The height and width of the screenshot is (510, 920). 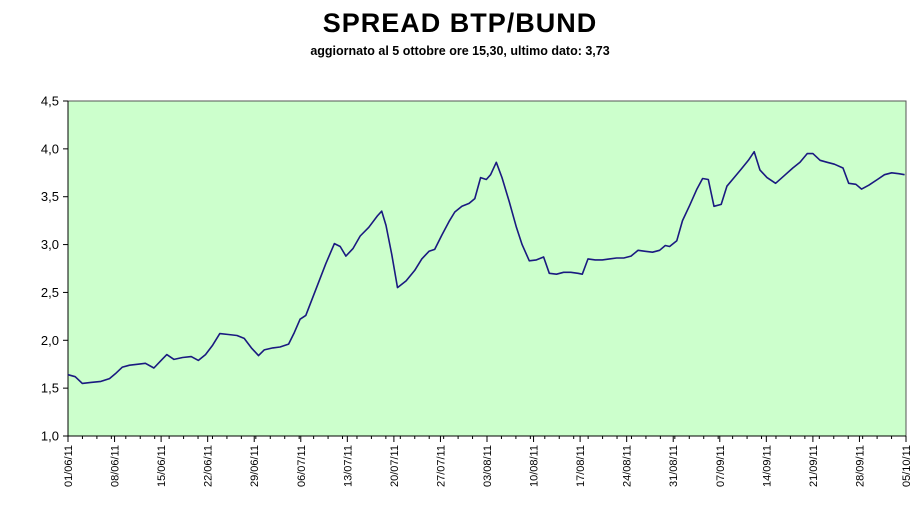 What do you see at coordinates (860, 466) in the screenshot?
I see `x-tick-label: 28/09/11` at bounding box center [860, 466].